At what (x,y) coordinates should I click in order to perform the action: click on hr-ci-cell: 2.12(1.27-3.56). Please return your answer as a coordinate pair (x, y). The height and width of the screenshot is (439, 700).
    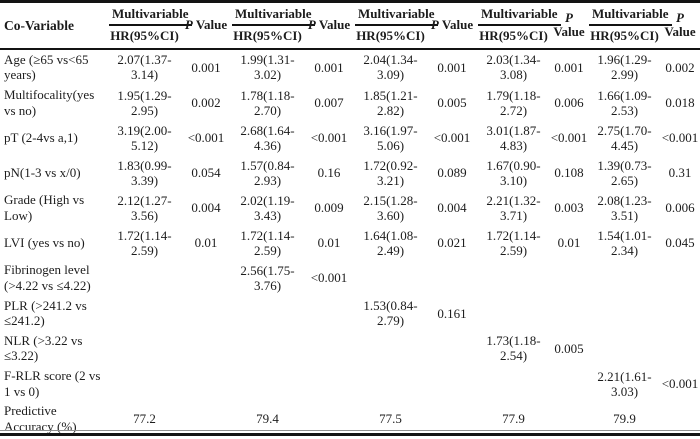
    Looking at the image, I should click on (144, 207).